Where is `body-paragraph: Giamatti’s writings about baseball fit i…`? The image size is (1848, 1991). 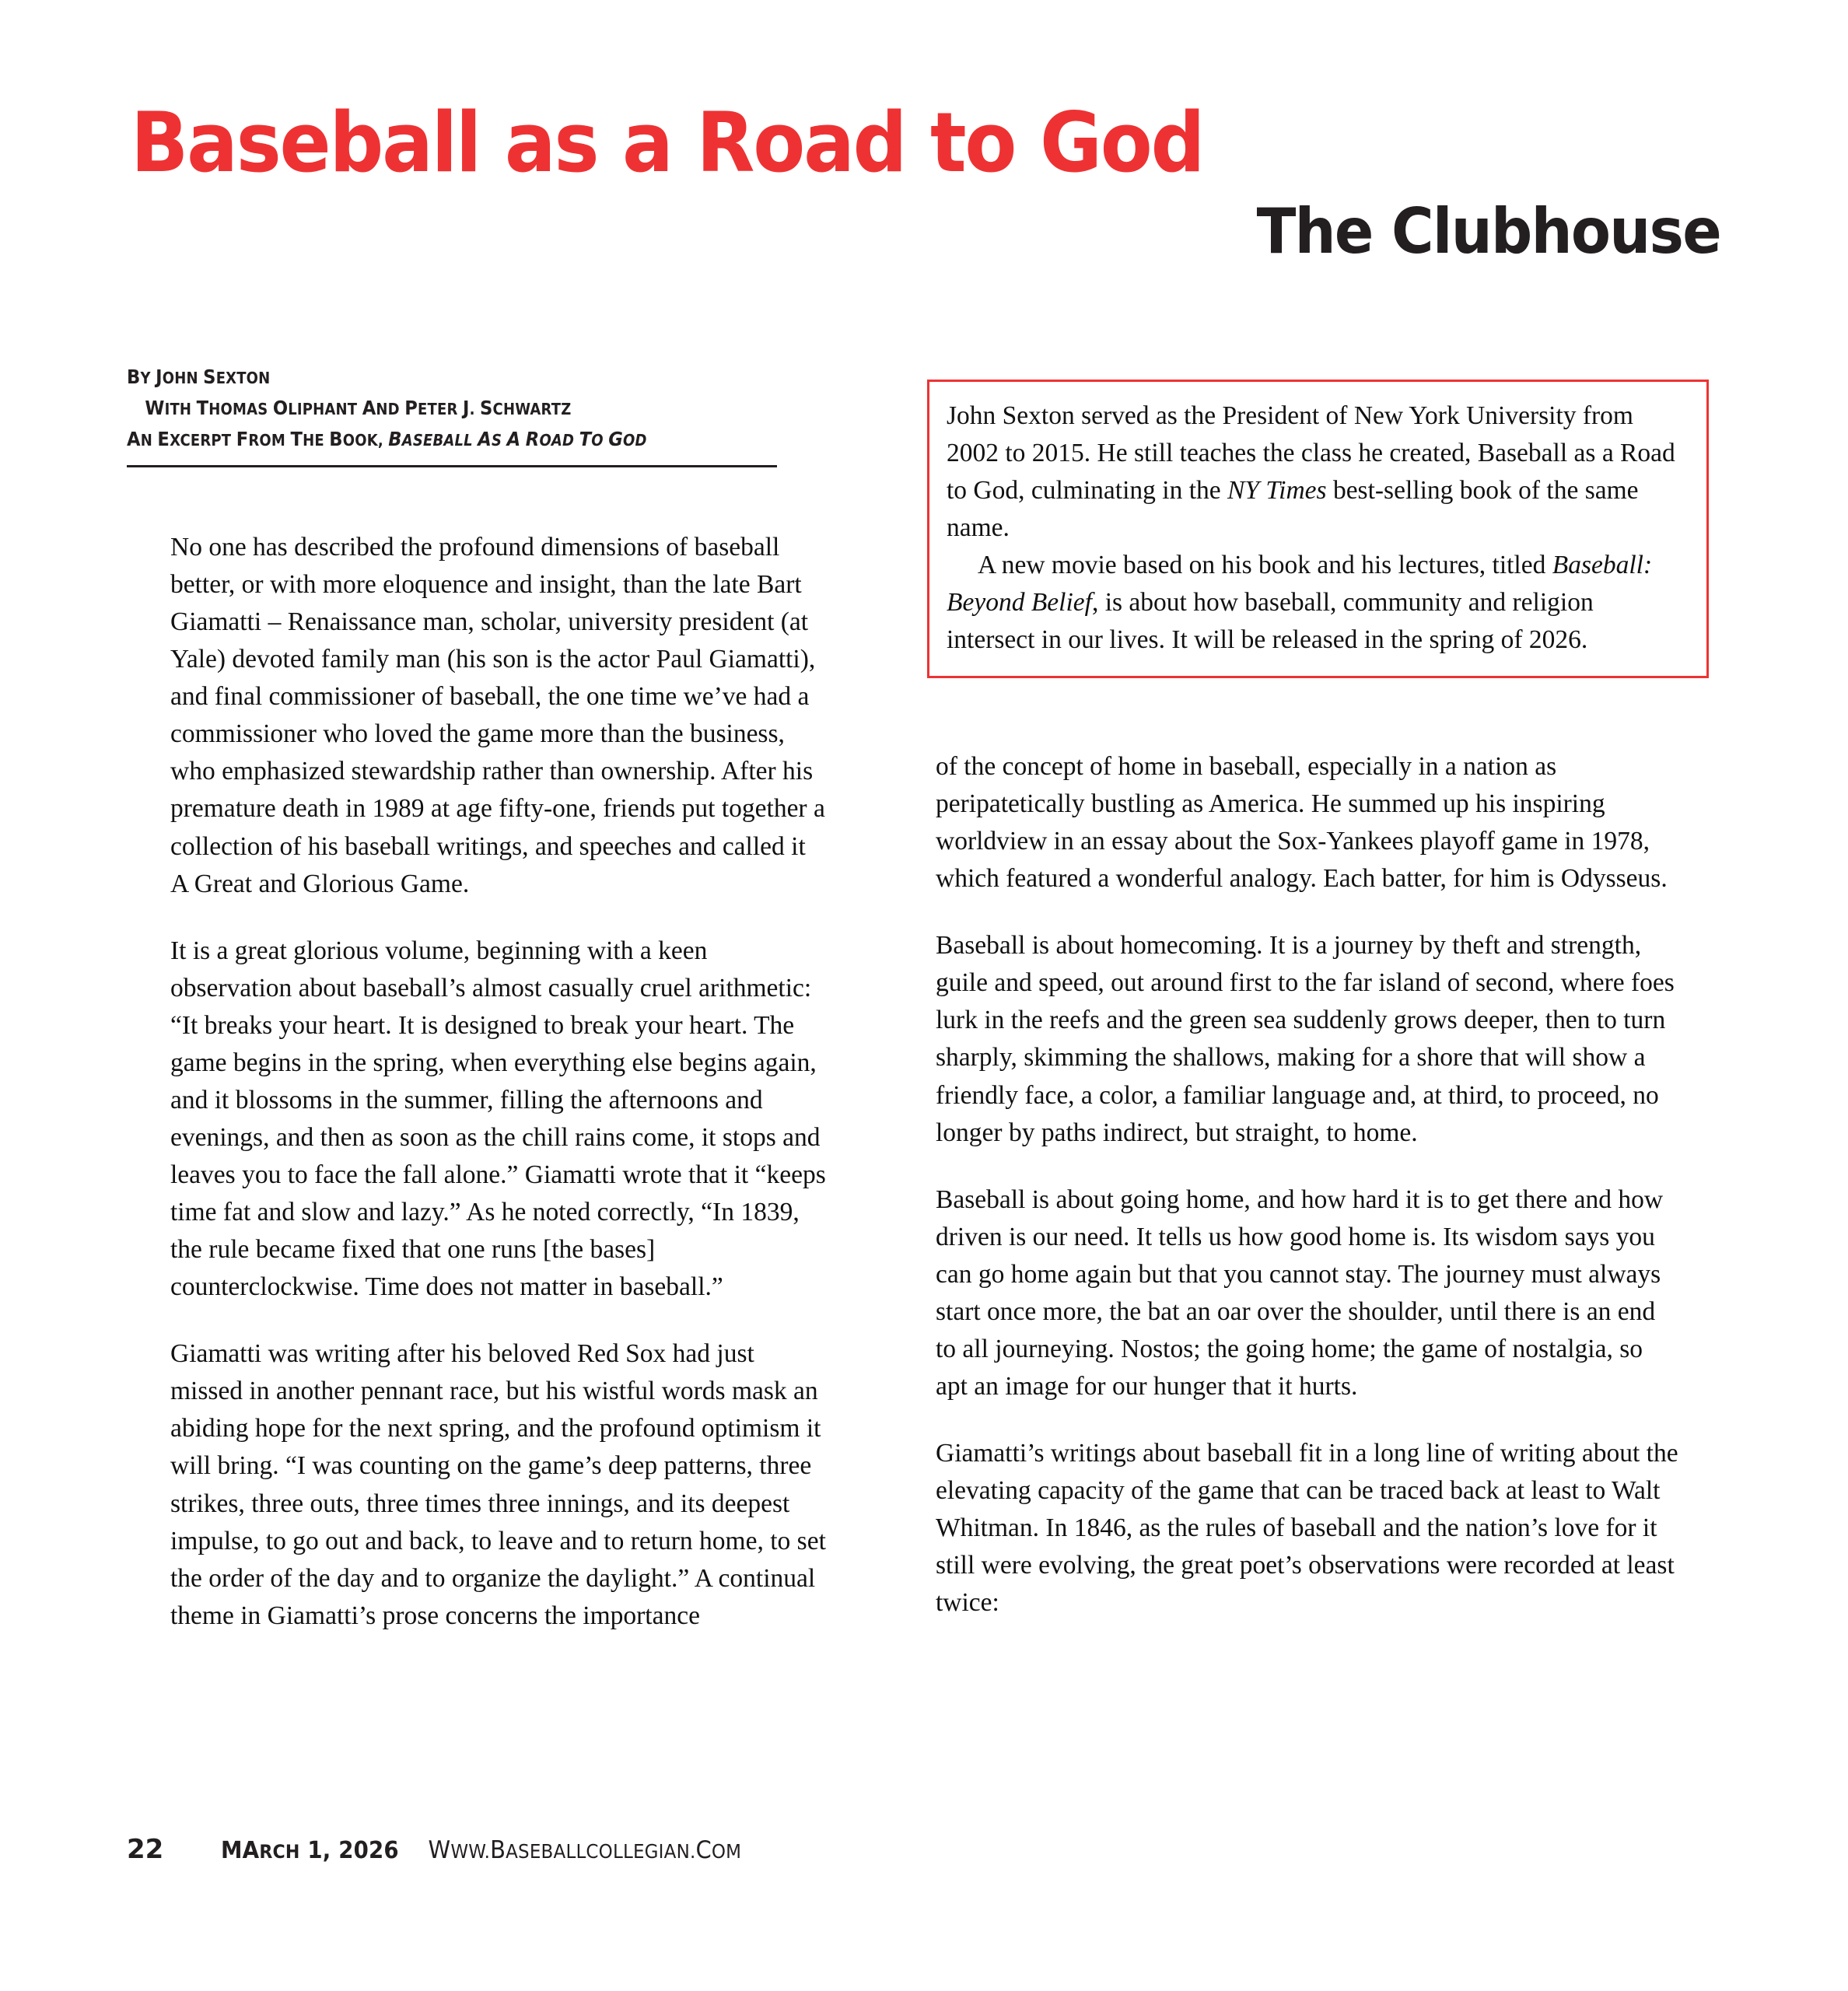 body-paragraph: Giamatti’s writings about baseball fit i… is located at coordinates (1307, 1528).